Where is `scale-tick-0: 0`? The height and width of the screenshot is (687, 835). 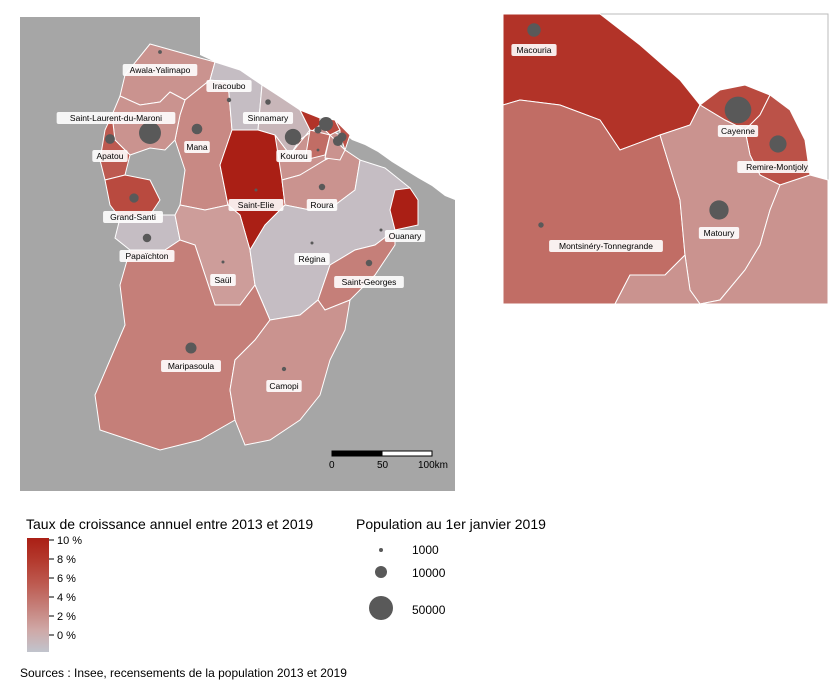 scale-tick-0: 0 is located at coordinates (332, 465).